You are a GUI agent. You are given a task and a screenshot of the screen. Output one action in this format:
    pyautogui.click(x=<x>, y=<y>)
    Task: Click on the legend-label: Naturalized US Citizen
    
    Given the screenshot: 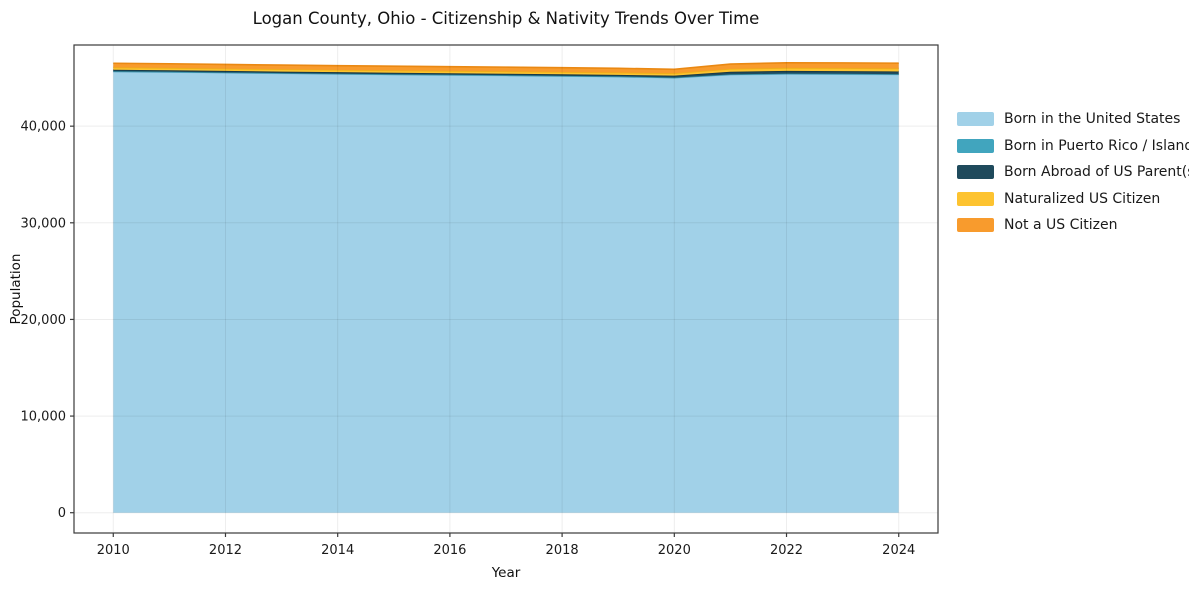 What is the action you would take?
    pyautogui.click(x=1082, y=198)
    